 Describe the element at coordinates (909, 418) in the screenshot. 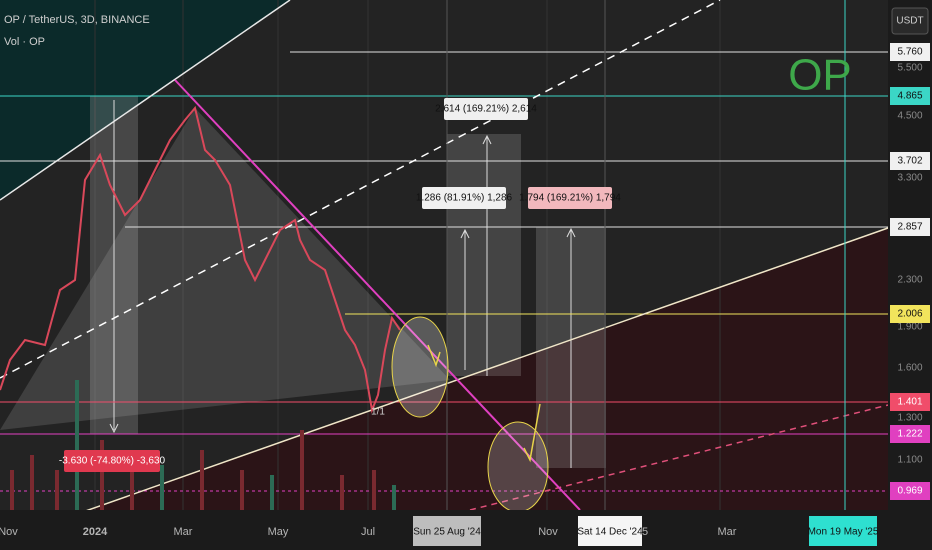

I see `axis-tick: 1.300` at that location.